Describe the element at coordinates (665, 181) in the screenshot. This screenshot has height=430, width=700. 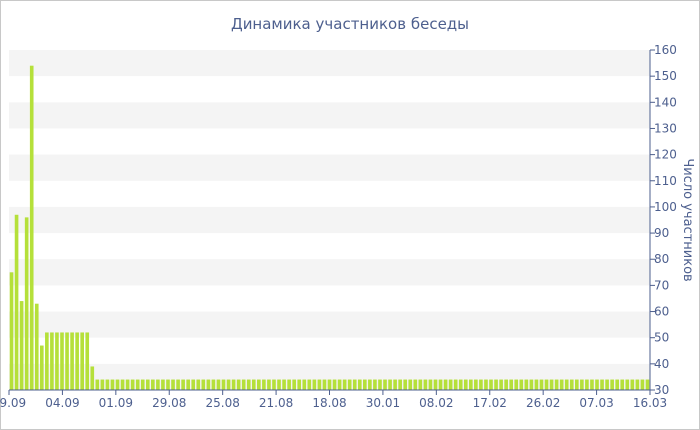
I see `y-tick-label: 110` at that location.